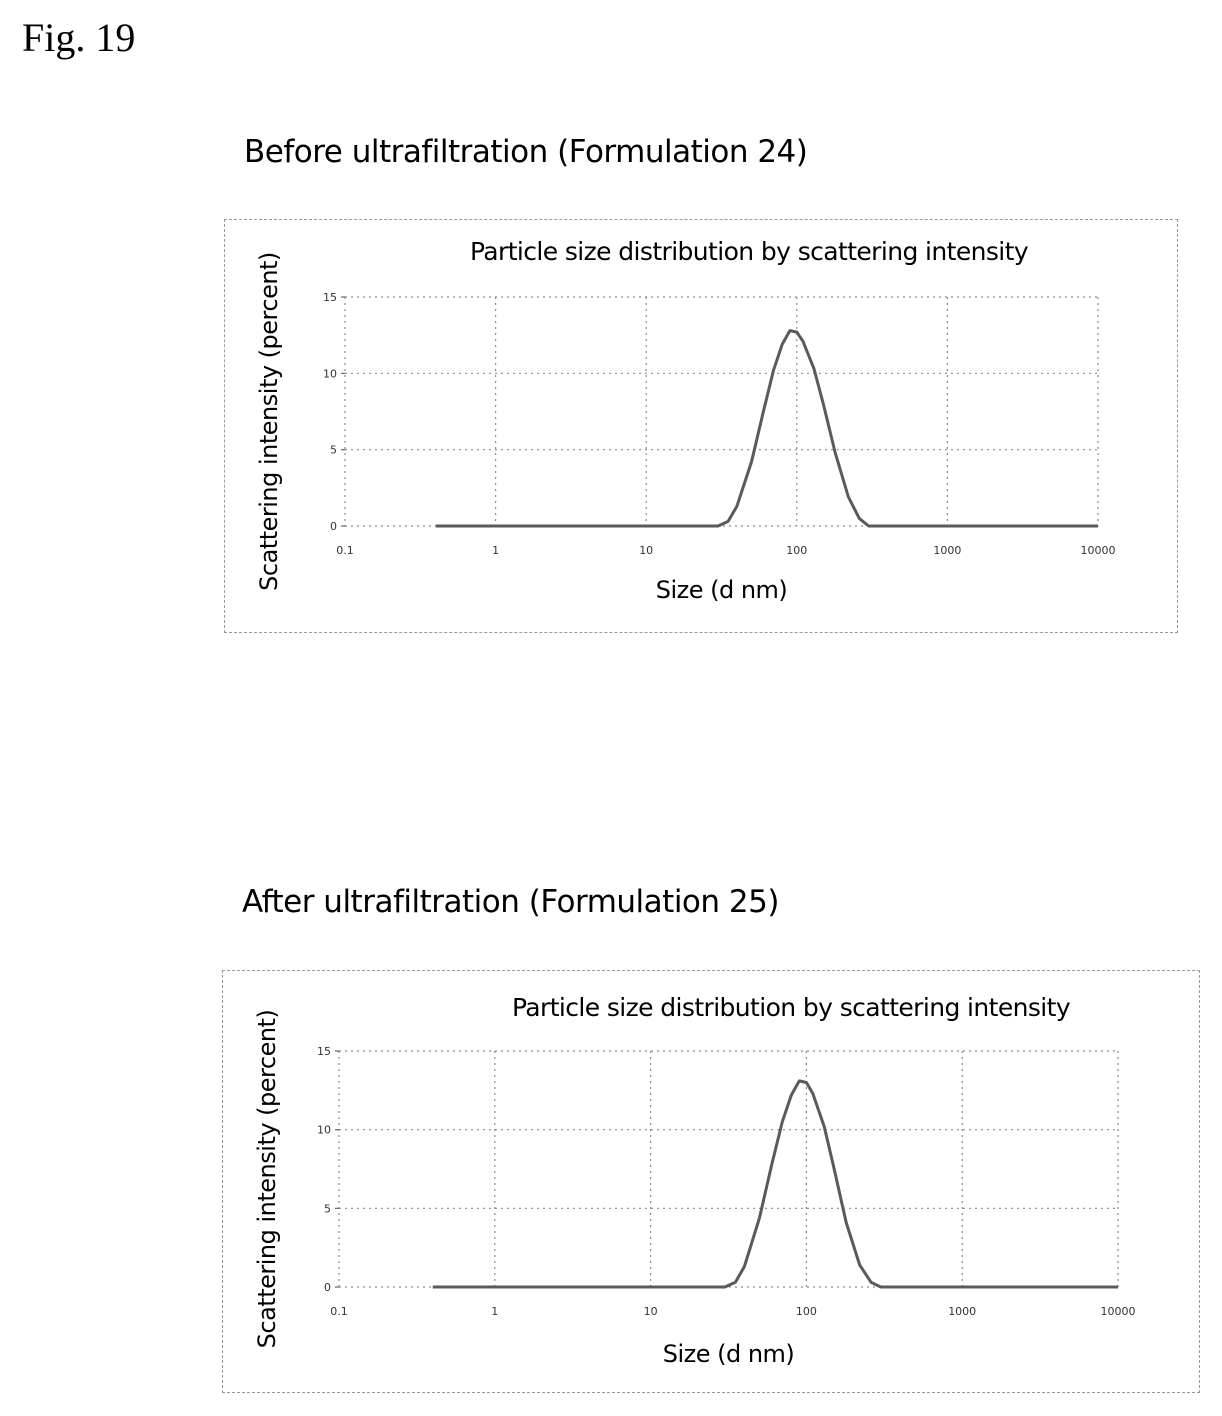 This screenshot has height=1416, width=1222. I want to click on panel-heading-before: Before ultrafiltration (Formulation 24), so click(526, 152).